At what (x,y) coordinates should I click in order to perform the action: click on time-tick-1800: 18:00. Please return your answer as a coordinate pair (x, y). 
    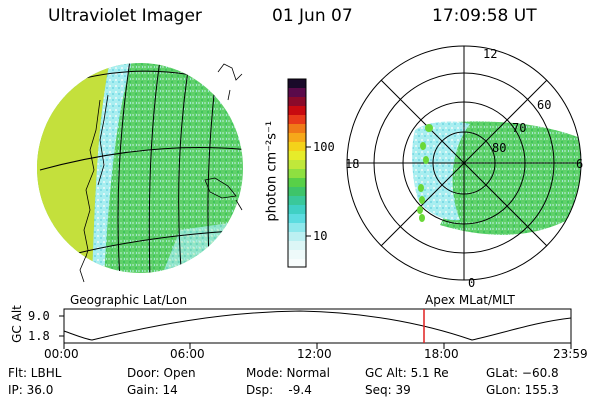
    Looking at the image, I should click on (441, 354).